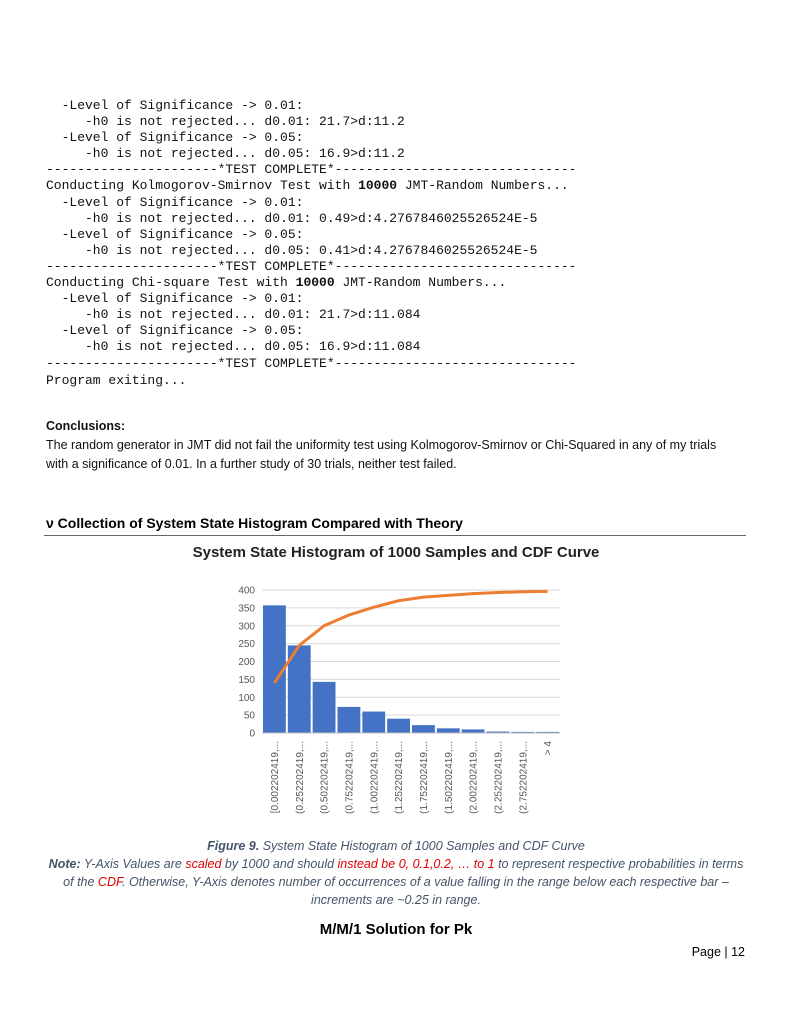  Describe the element at coordinates (548, 748) in the screenshot. I see `x-tick-label: > 4` at that location.